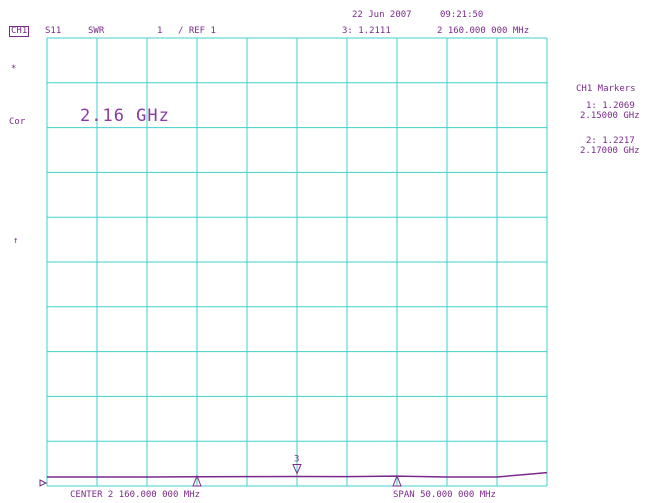 The image size is (658, 503). I want to click on marker-2-icon, so click(397, 480).